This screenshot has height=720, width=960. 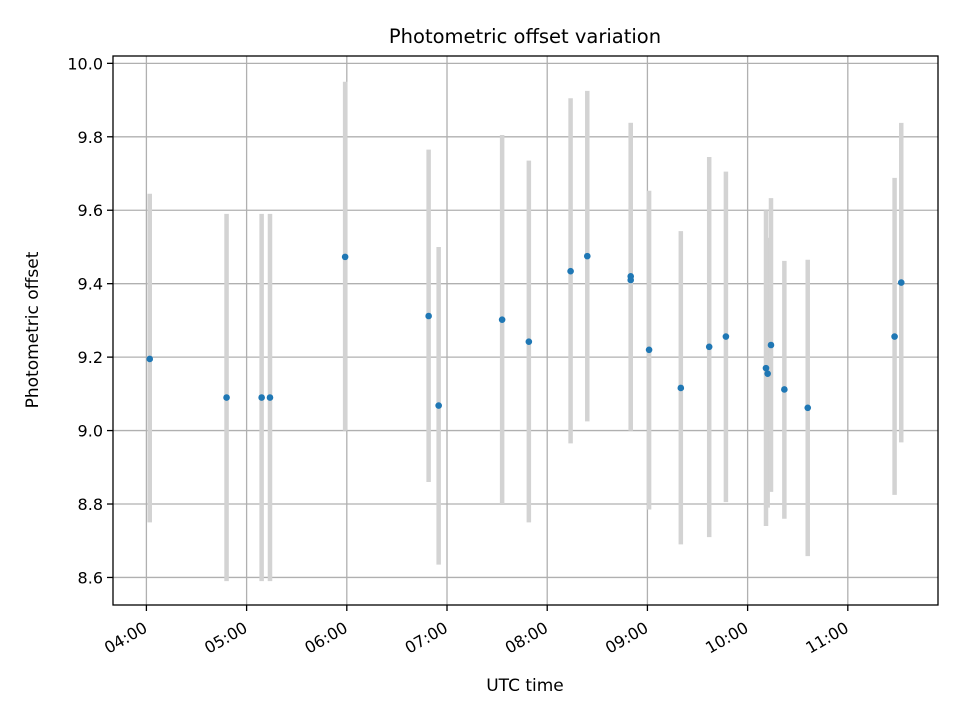 I want to click on y-axis-label: Photometric offset, so click(x=33, y=329).